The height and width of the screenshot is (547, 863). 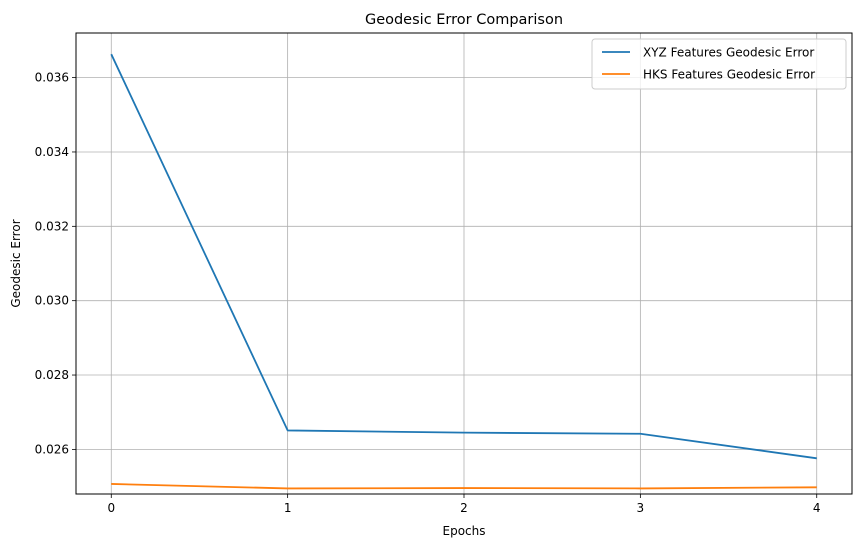 I want to click on chart-title: Geodesic Error Comparison, so click(x=464, y=20).